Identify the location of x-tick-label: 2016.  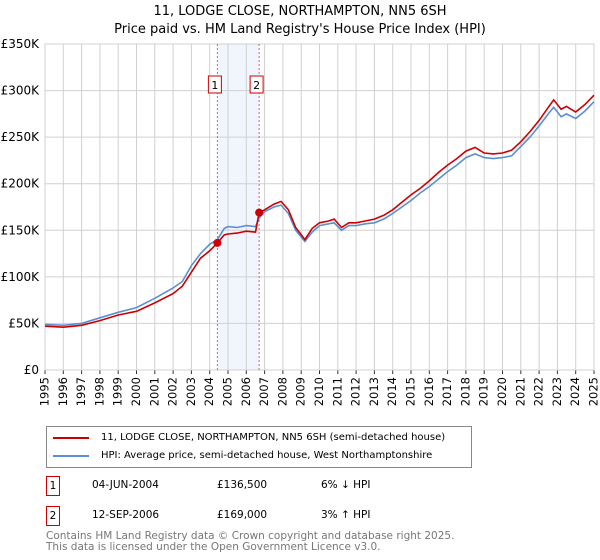
(429, 391).